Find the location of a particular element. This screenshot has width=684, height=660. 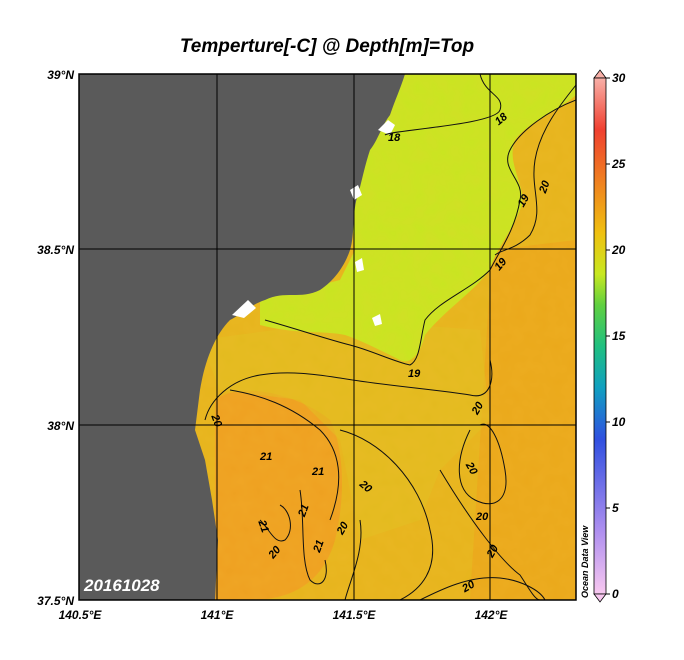

colorbar-tick: 0 is located at coordinates (615, 594).